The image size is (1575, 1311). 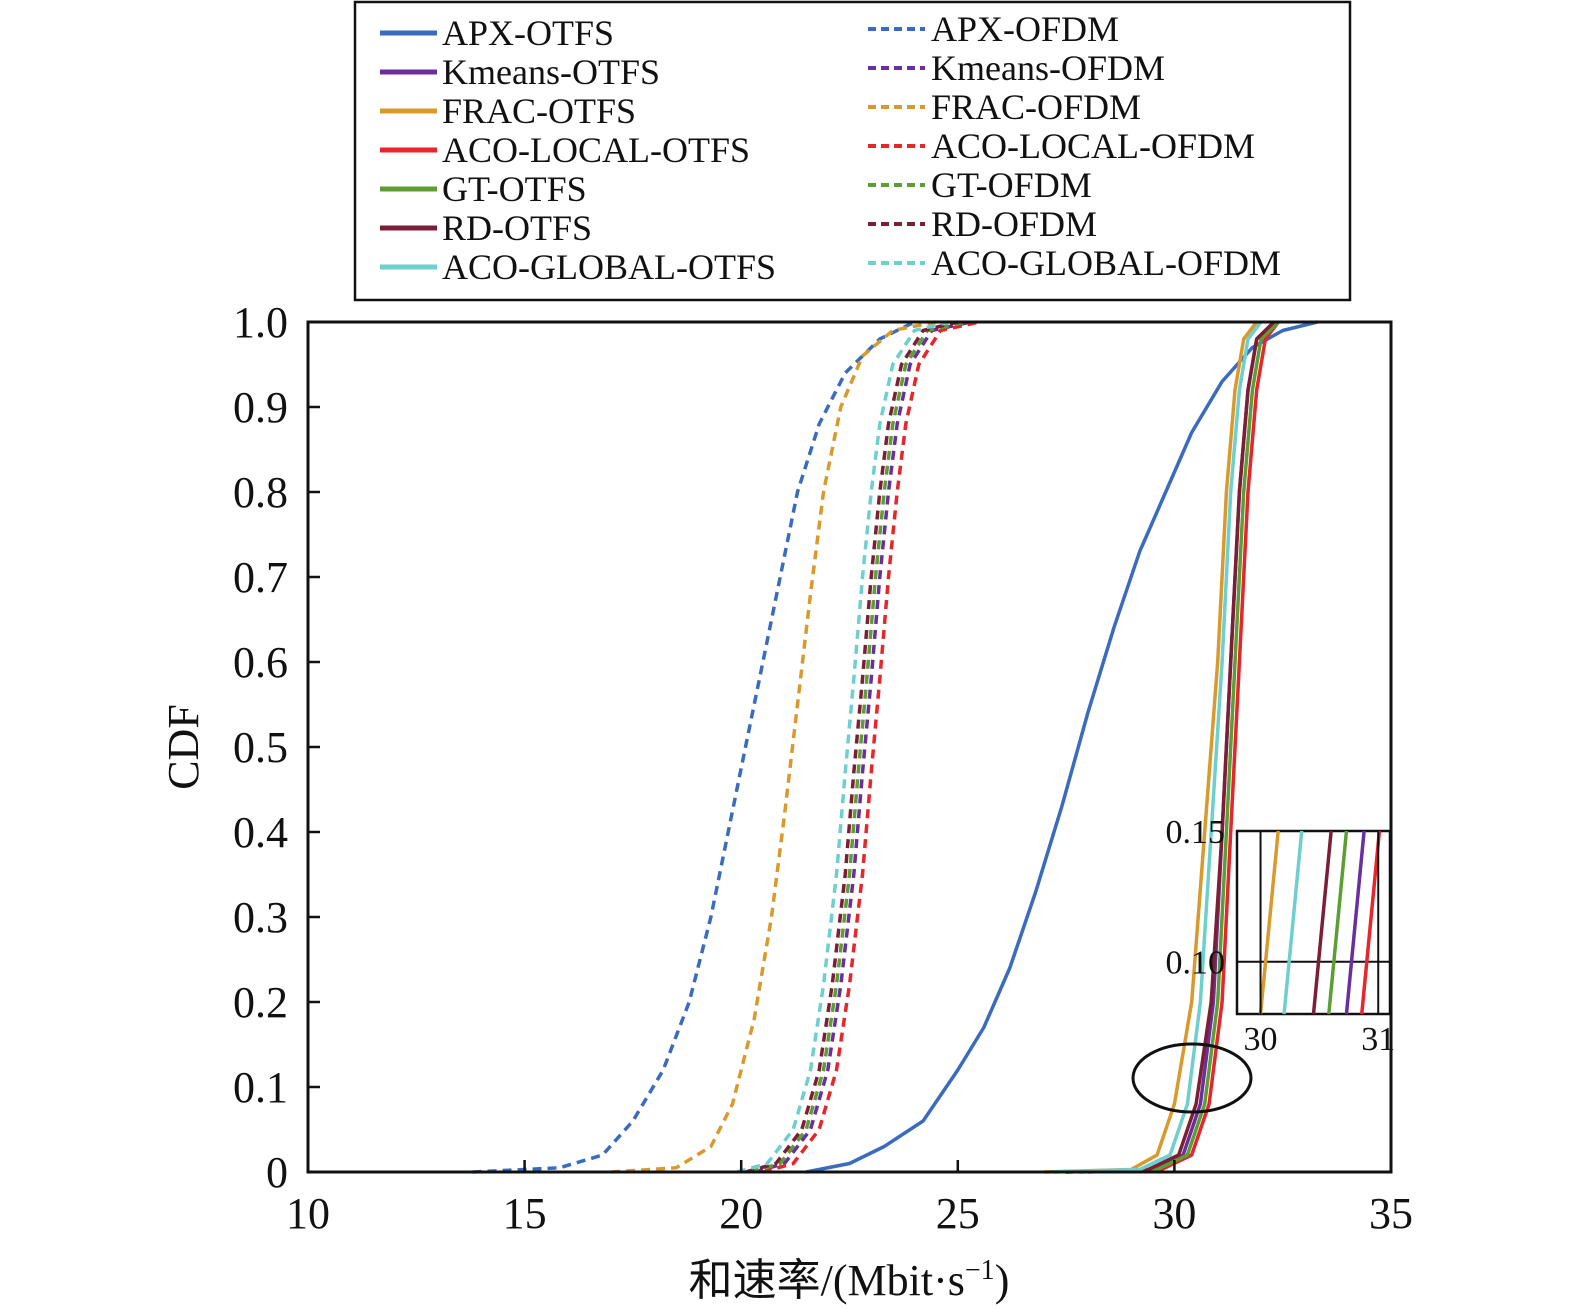 I want to click on inset-line-rd-otfs, so click(x=1322, y=922).